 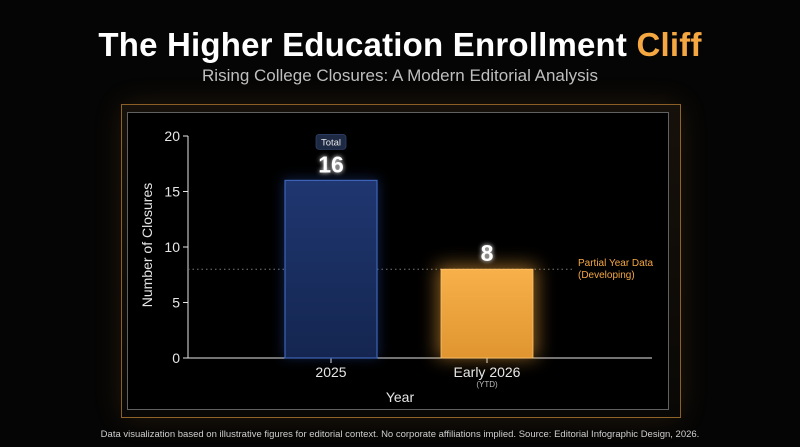 I want to click on x-tick-label: 2025, so click(x=330, y=372).